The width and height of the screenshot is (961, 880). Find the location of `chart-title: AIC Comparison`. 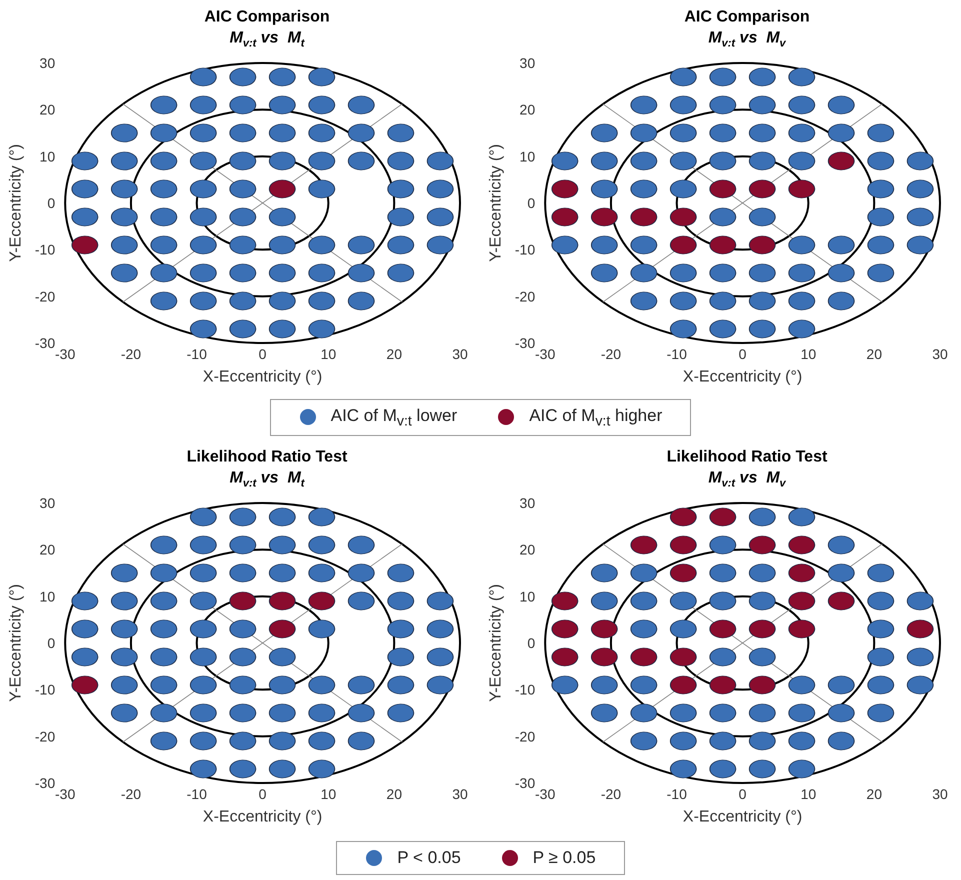

chart-title: AIC Comparison is located at coordinates (747, 17).